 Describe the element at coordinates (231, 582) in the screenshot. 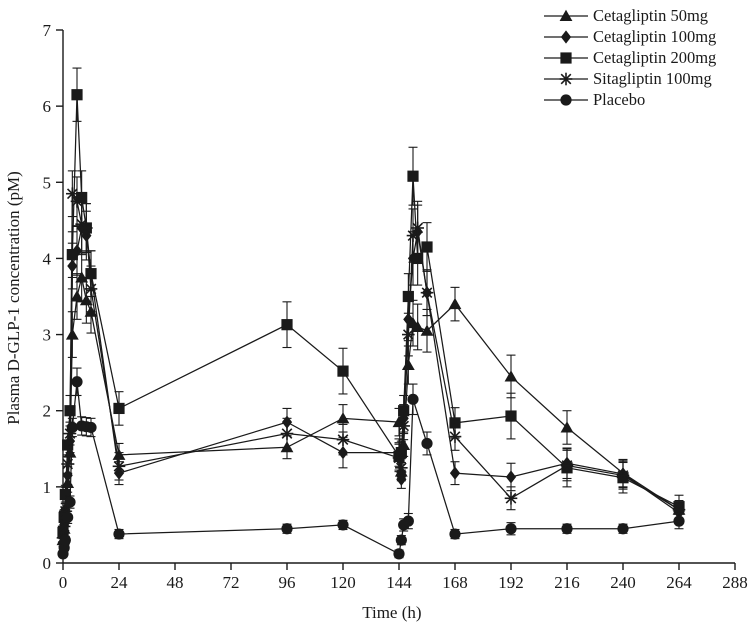

I see `x-tick-label: 72` at that location.